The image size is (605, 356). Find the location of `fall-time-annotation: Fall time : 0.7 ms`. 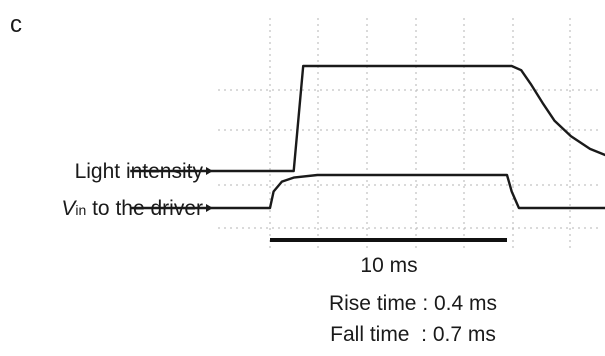

fall-time-annotation: Fall time : 0.7 ms is located at coordinates (413, 334).